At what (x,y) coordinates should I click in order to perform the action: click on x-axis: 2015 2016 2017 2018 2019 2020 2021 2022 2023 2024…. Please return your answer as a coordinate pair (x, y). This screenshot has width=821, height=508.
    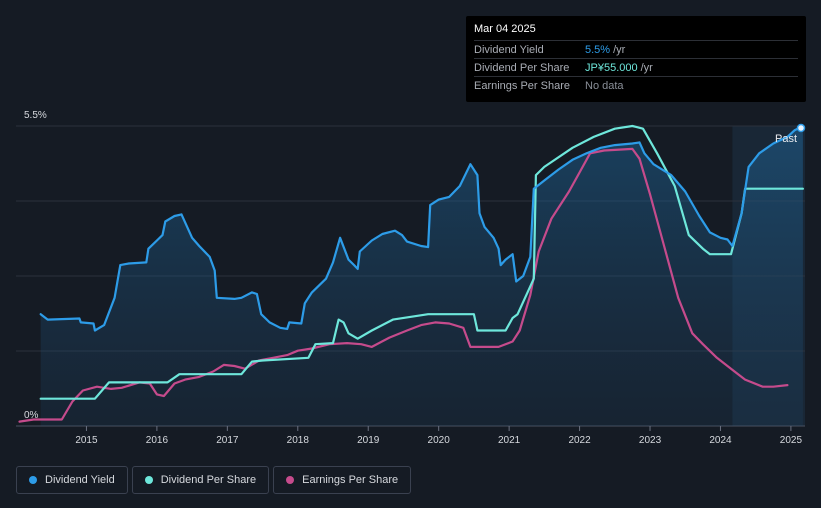
    Looking at the image, I should click on (438, 436).